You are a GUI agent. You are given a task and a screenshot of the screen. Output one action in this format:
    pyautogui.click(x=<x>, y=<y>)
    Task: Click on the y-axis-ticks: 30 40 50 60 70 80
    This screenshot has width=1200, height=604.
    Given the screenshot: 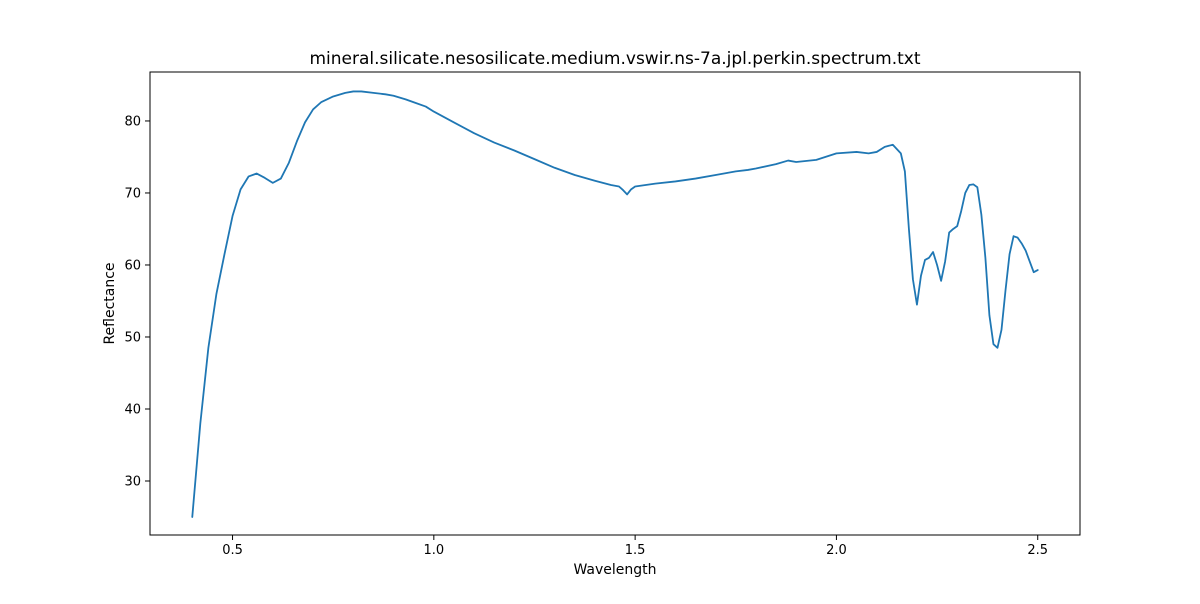 What is the action you would take?
    pyautogui.click(x=137, y=301)
    